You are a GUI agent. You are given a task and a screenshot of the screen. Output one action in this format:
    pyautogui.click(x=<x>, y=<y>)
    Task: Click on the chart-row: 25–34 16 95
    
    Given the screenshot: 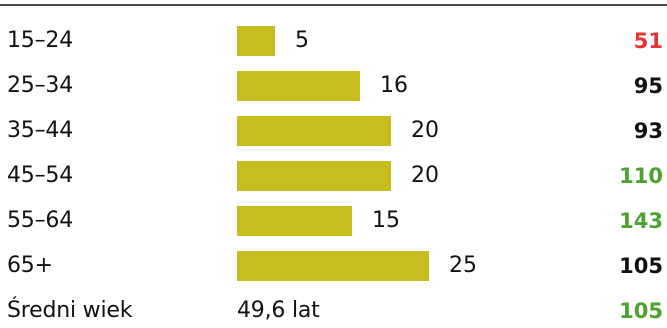 What is the action you would take?
    pyautogui.click(x=333, y=86)
    